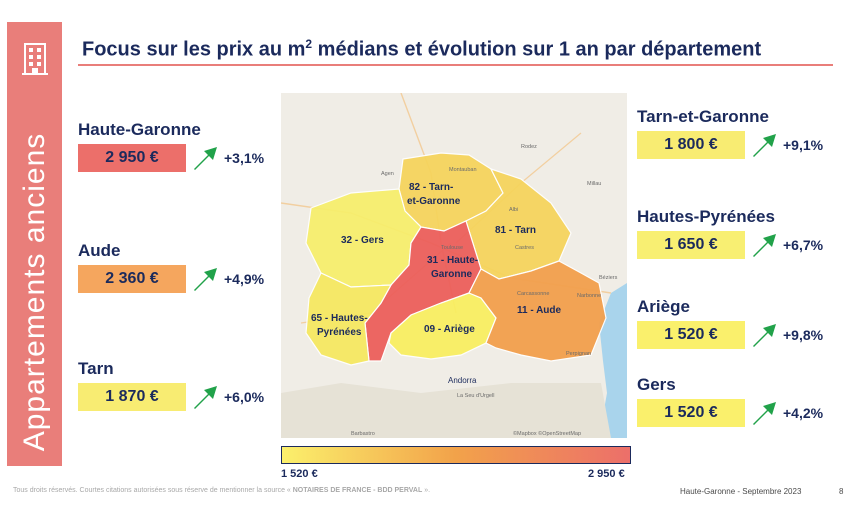 Image resolution: width=856 pixels, height=514 pixels. What do you see at coordinates (244, 158) in the screenshot?
I see `evolution-value: +3,1%` at bounding box center [244, 158].